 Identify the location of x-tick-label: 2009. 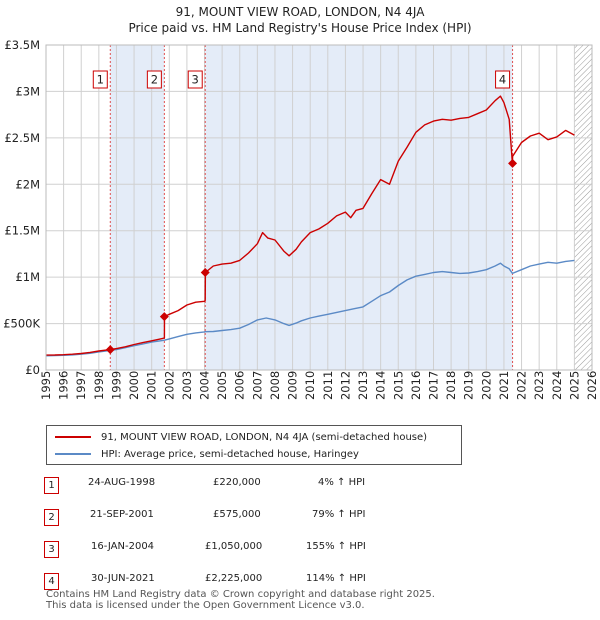
(293, 385).